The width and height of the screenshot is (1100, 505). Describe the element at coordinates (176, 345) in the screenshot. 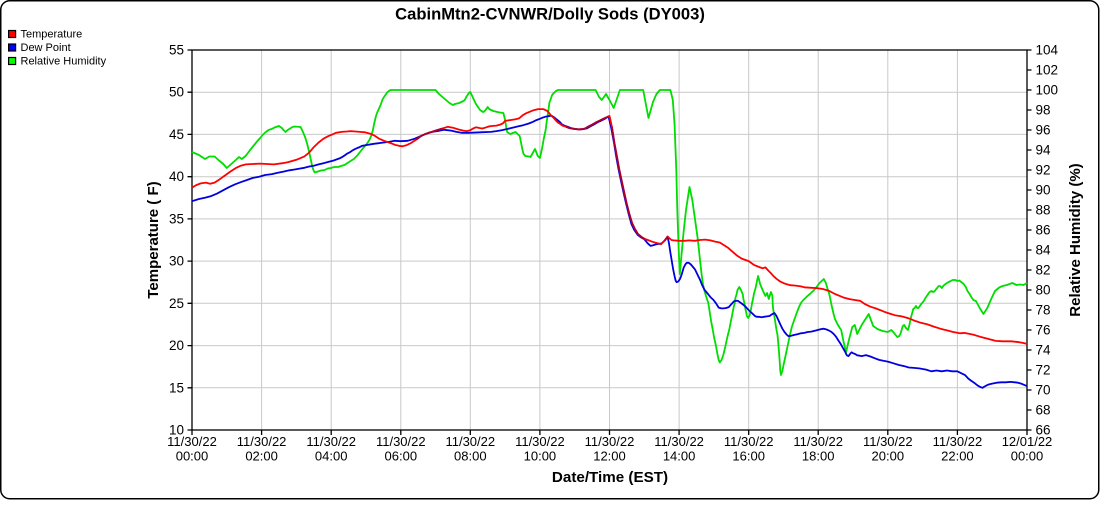

I see `svg-text: 20` at that location.